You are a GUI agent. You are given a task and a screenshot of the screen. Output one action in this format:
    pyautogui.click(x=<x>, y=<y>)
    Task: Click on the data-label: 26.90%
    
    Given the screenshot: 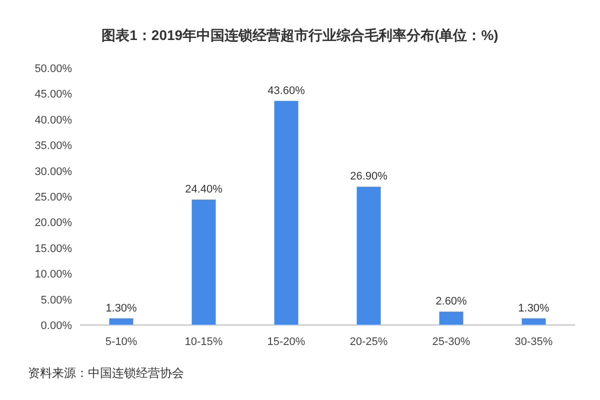 What is the action you would take?
    pyautogui.click(x=369, y=176)
    